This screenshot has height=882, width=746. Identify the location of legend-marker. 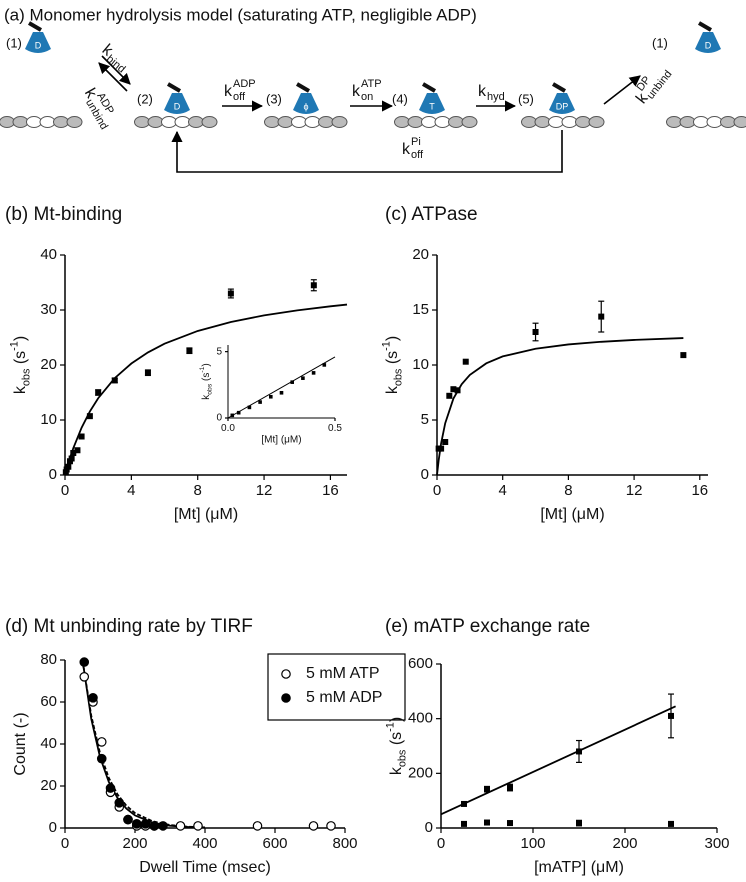
(286, 674).